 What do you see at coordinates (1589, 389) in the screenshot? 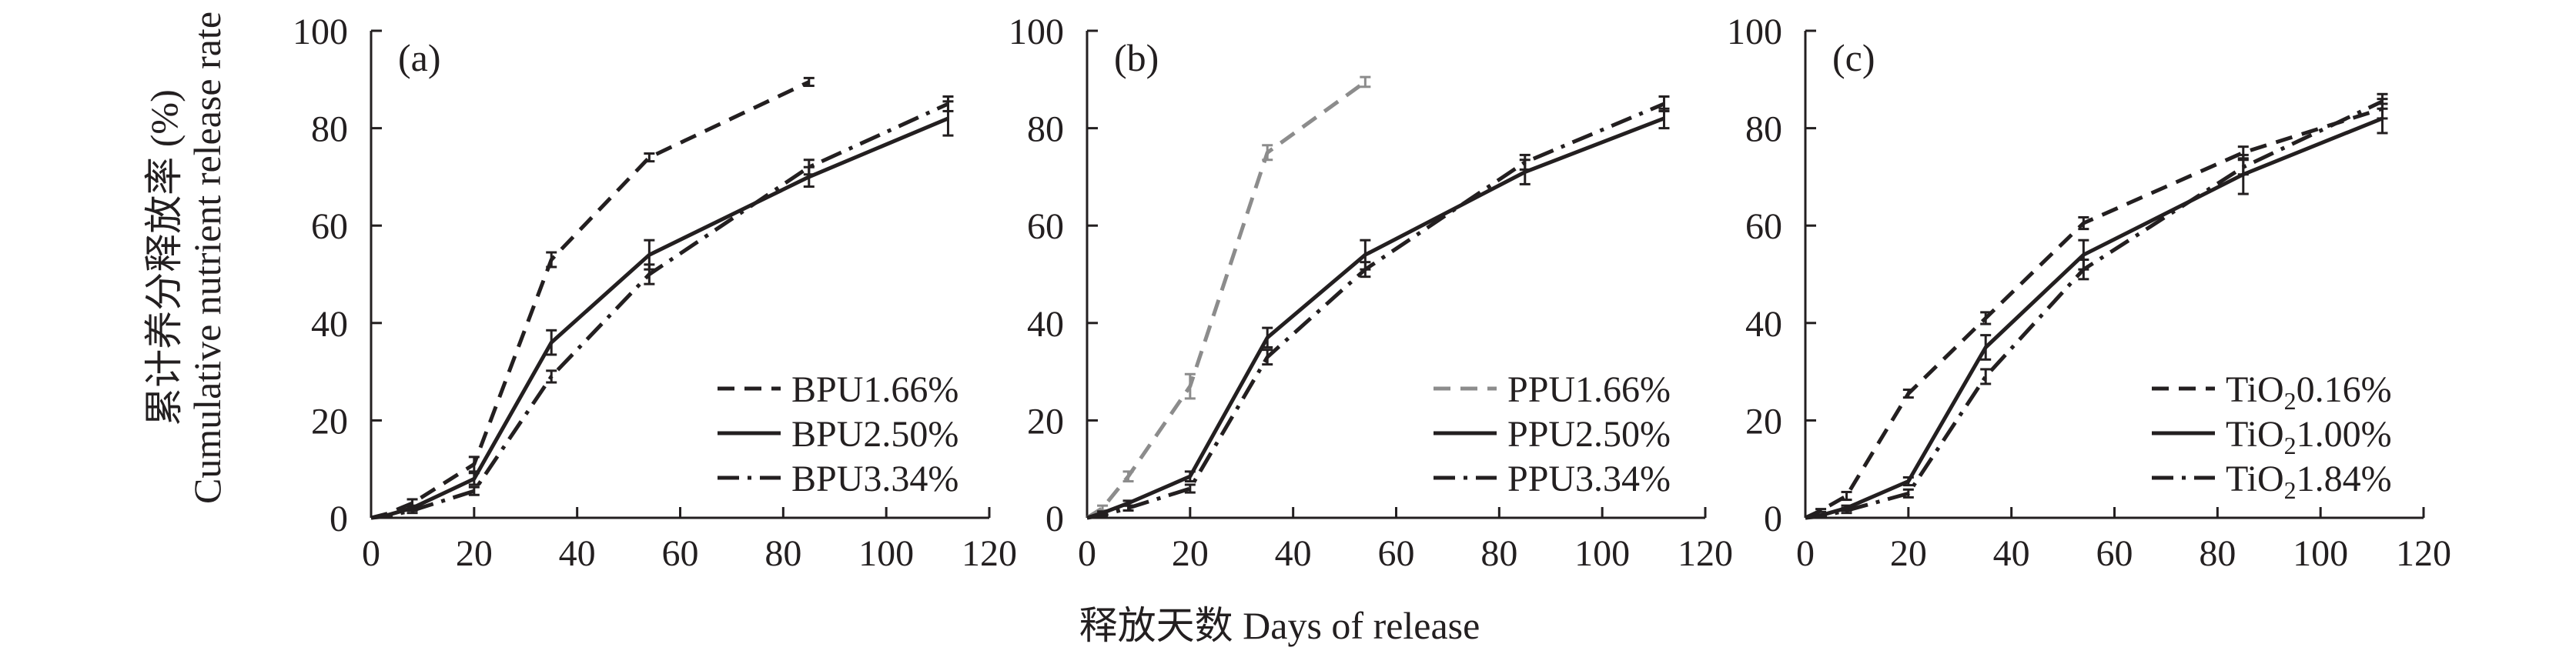
I see `legend-label: PPU1.66%` at bounding box center [1589, 389].